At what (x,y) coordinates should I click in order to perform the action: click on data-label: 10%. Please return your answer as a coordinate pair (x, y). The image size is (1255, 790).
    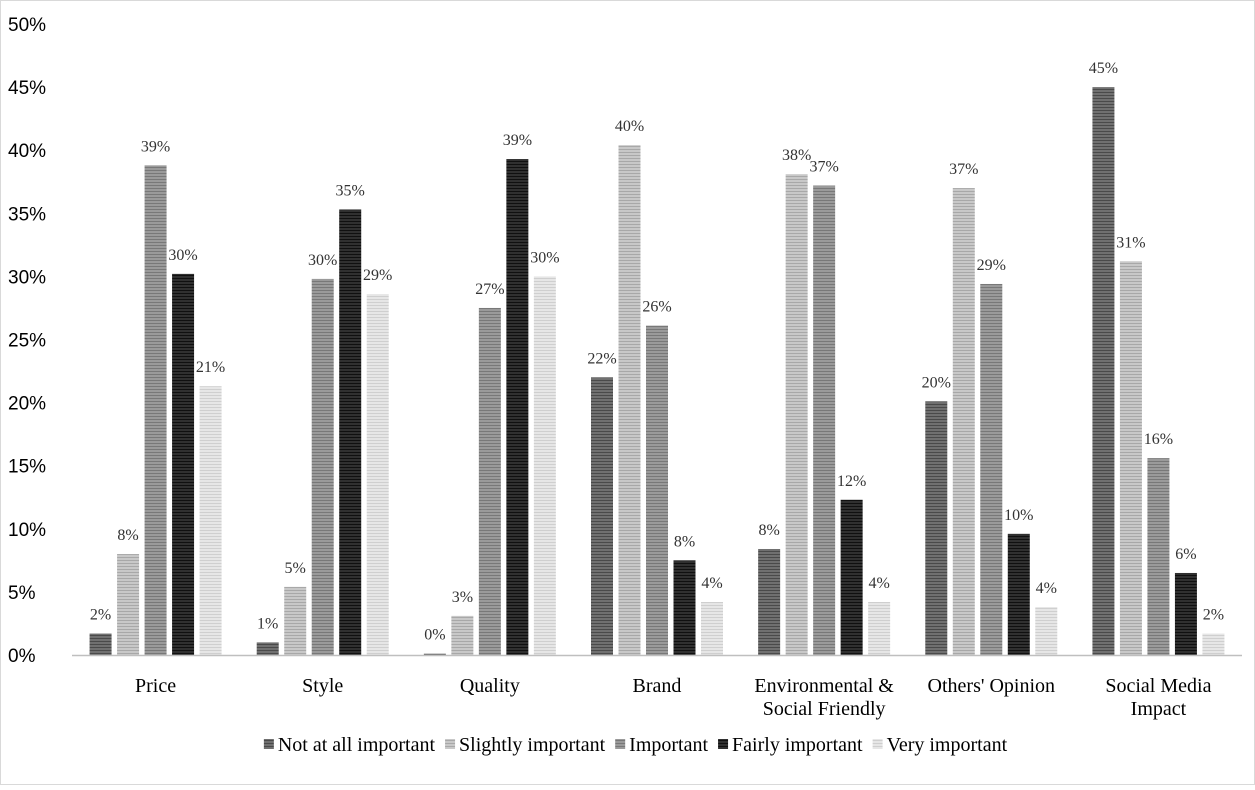
    Looking at the image, I should click on (1018, 515).